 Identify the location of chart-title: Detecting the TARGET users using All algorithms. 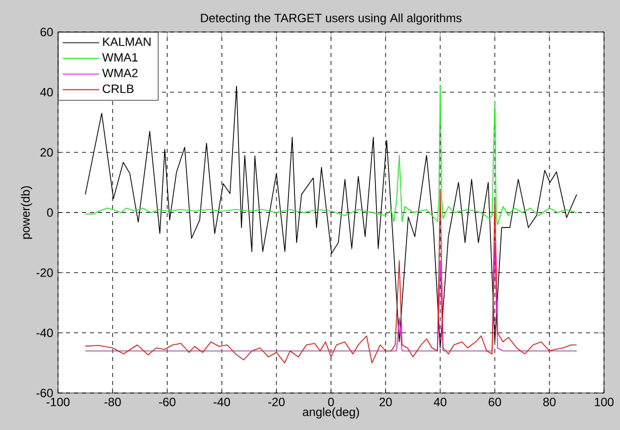
(331, 19).